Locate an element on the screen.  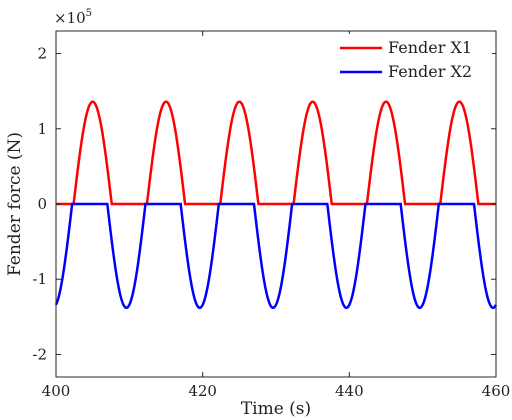
y-tick-label: -2 is located at coordinates (39, 354).